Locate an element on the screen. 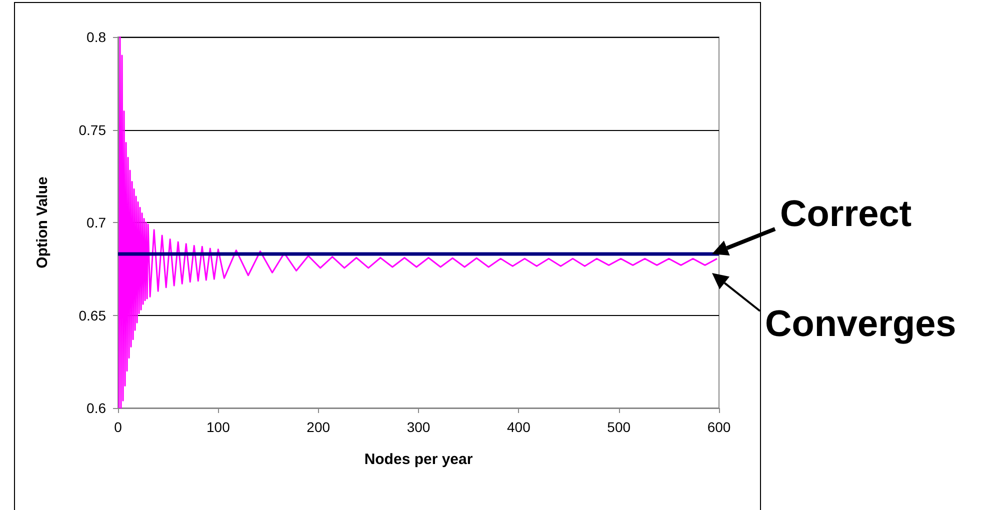  ref-line-label: Correct is located at coordinates (846, 214).